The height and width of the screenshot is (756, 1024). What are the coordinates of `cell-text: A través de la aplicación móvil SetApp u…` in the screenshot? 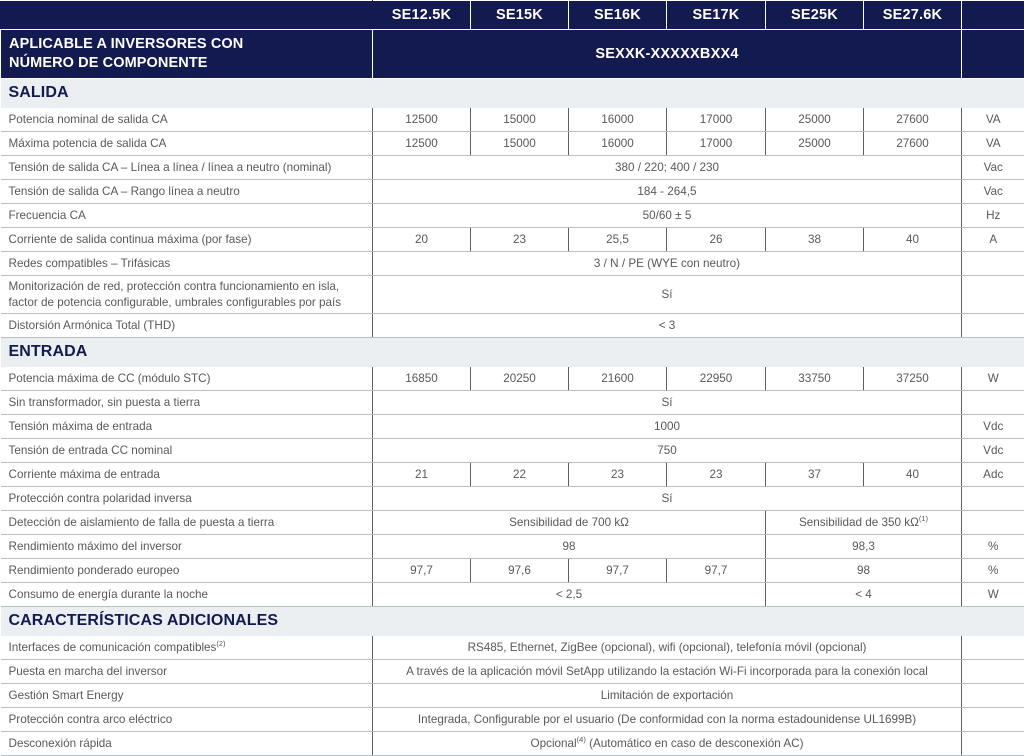 It's located at (667, 671).